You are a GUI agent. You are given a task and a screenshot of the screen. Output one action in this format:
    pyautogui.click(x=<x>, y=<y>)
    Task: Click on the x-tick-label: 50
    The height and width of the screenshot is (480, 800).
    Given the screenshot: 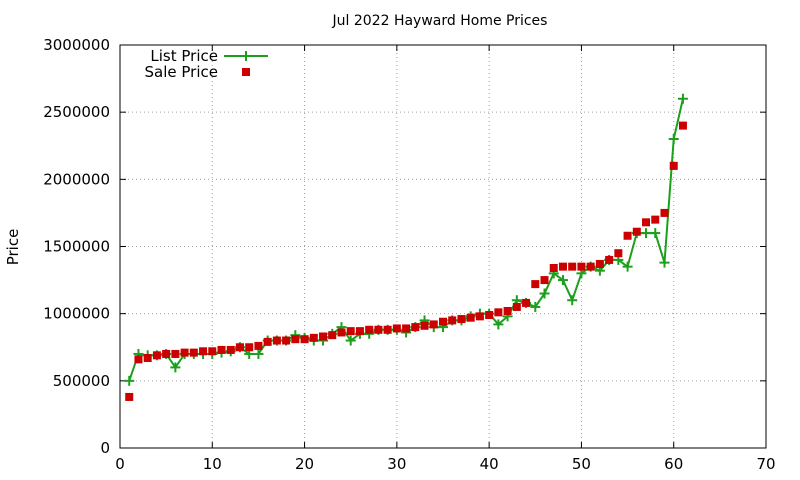 What is the action you would take?
    pyautogui.click(x=581, y=464)
    